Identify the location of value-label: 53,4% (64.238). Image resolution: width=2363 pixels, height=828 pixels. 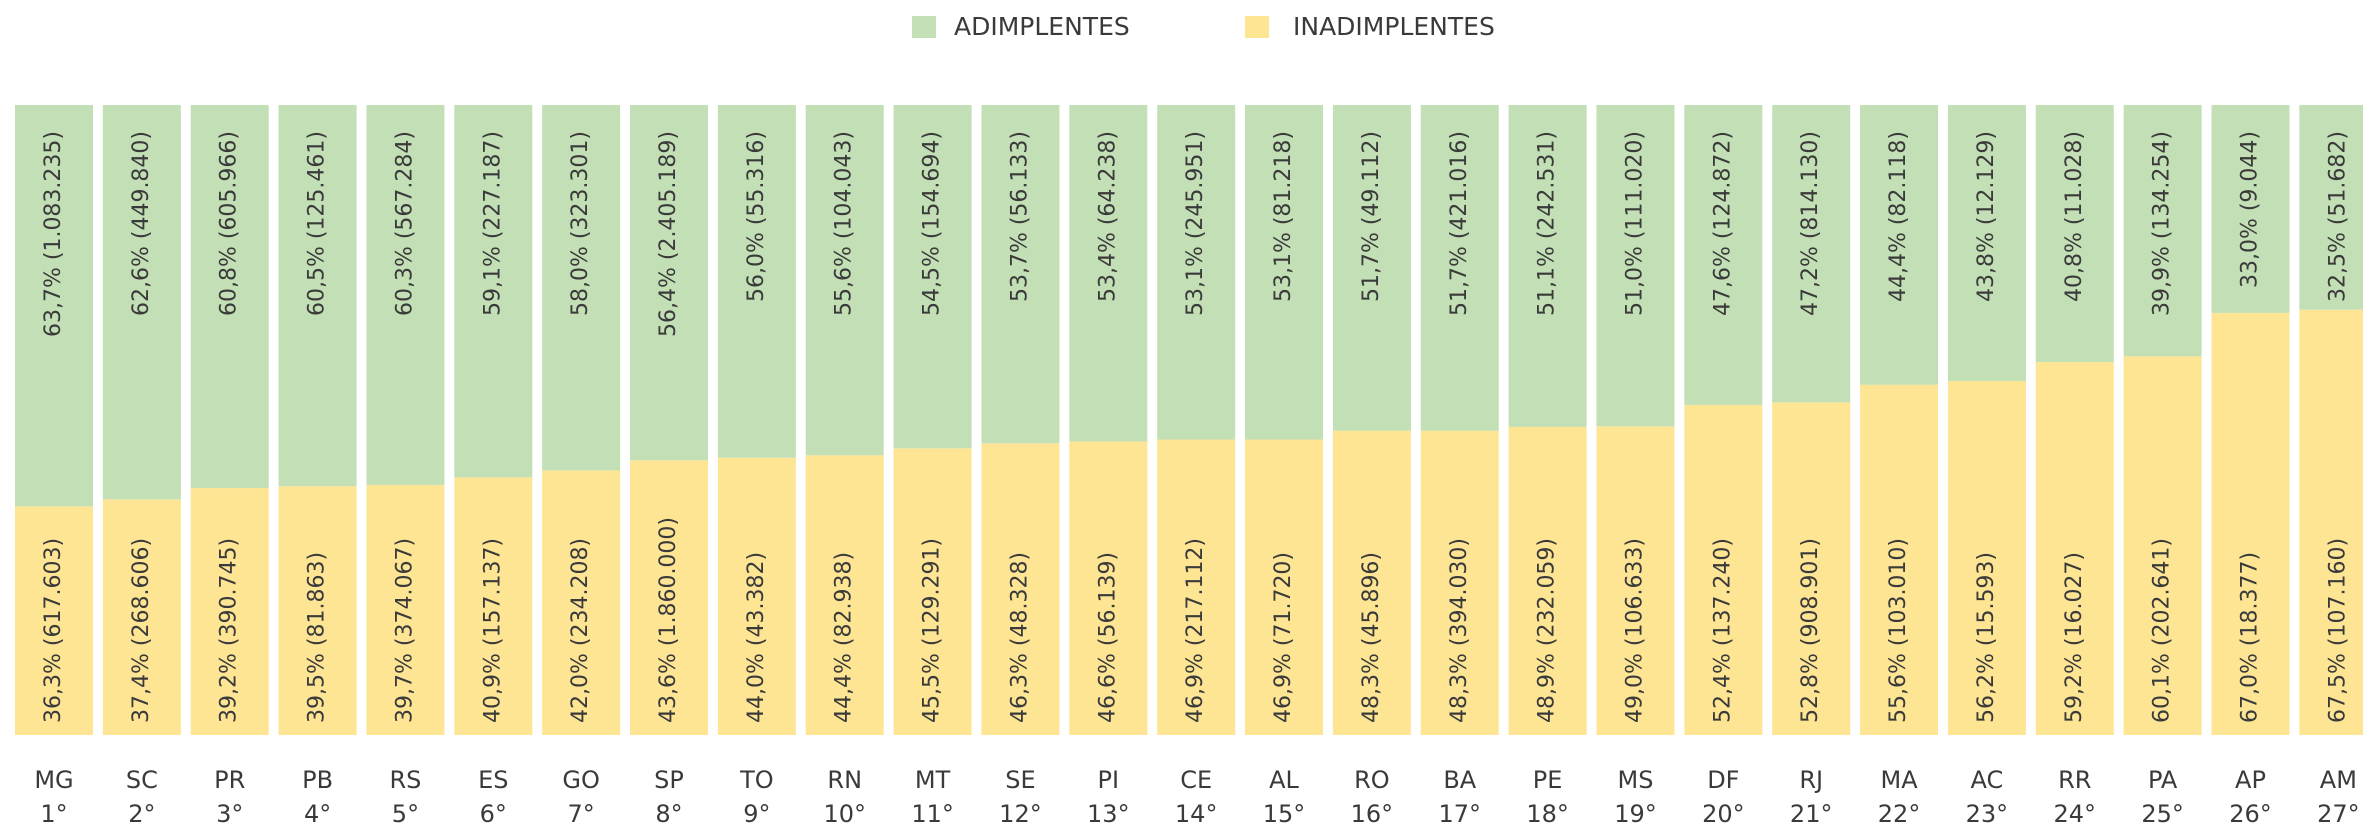
(1107, 216).